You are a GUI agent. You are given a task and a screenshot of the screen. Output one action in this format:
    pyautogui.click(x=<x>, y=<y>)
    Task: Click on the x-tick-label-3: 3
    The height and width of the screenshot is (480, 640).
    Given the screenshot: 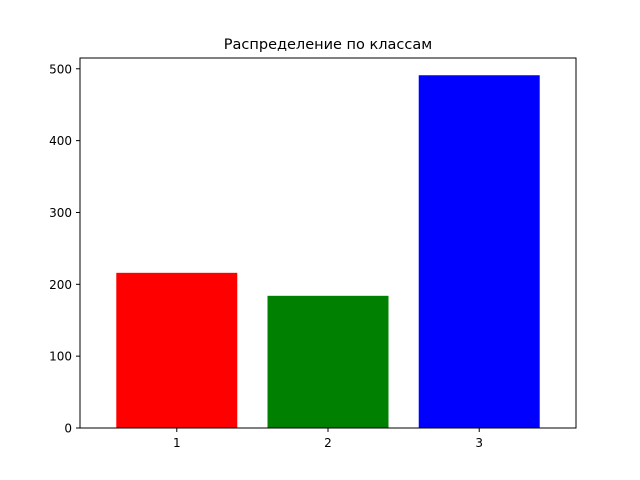 What is the action you would take?
    pyautogui.click(x=479, y=443)
    